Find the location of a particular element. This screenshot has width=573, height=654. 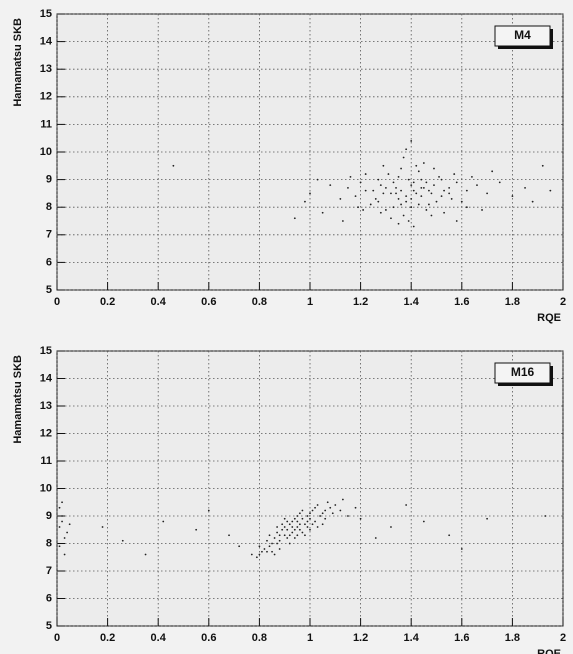

x-tick-label: 0.8 is located at coordinates (259, 302).